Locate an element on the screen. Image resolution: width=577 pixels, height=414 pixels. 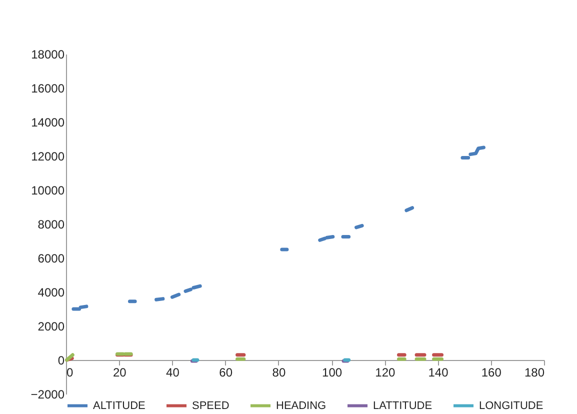
y-tick-label: 8000 is located at coordinates (51, 225).